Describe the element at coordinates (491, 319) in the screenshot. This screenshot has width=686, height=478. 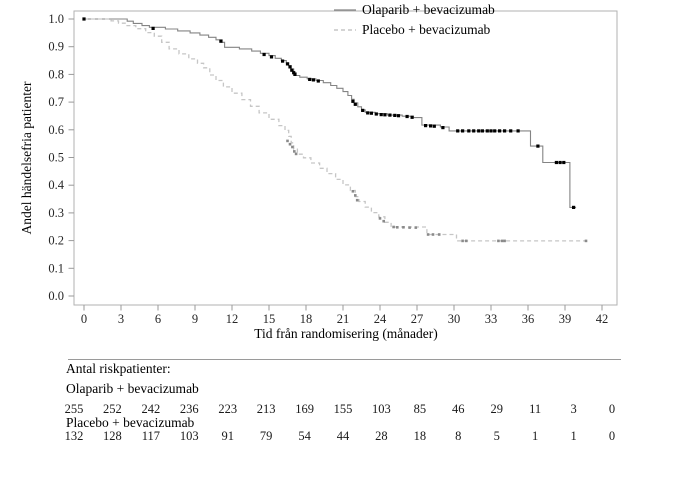
I see `x-tick-label: 33` at that location.